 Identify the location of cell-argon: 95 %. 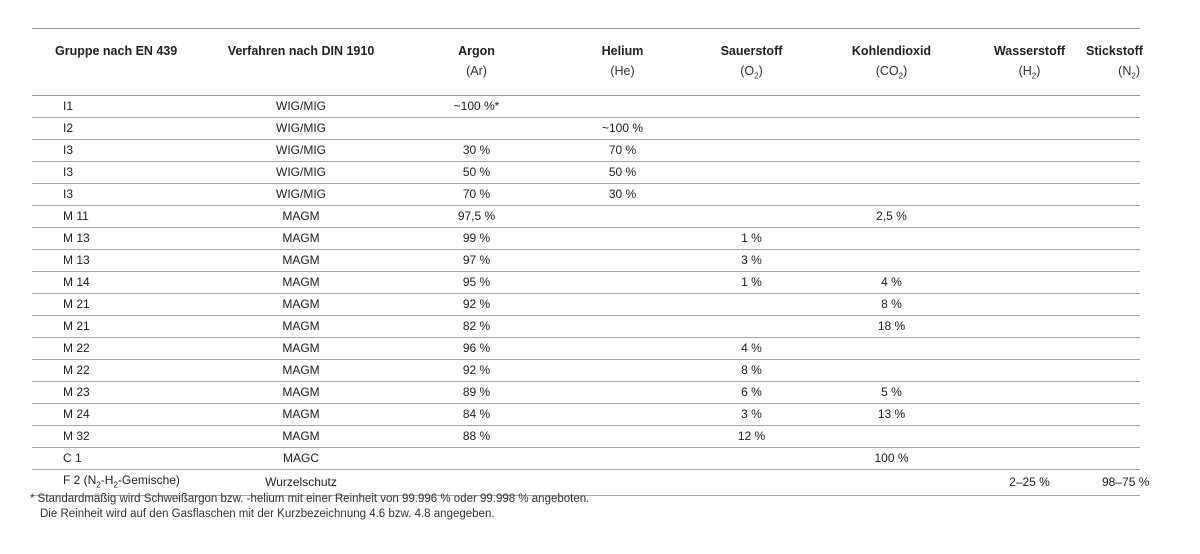
(476, 281).